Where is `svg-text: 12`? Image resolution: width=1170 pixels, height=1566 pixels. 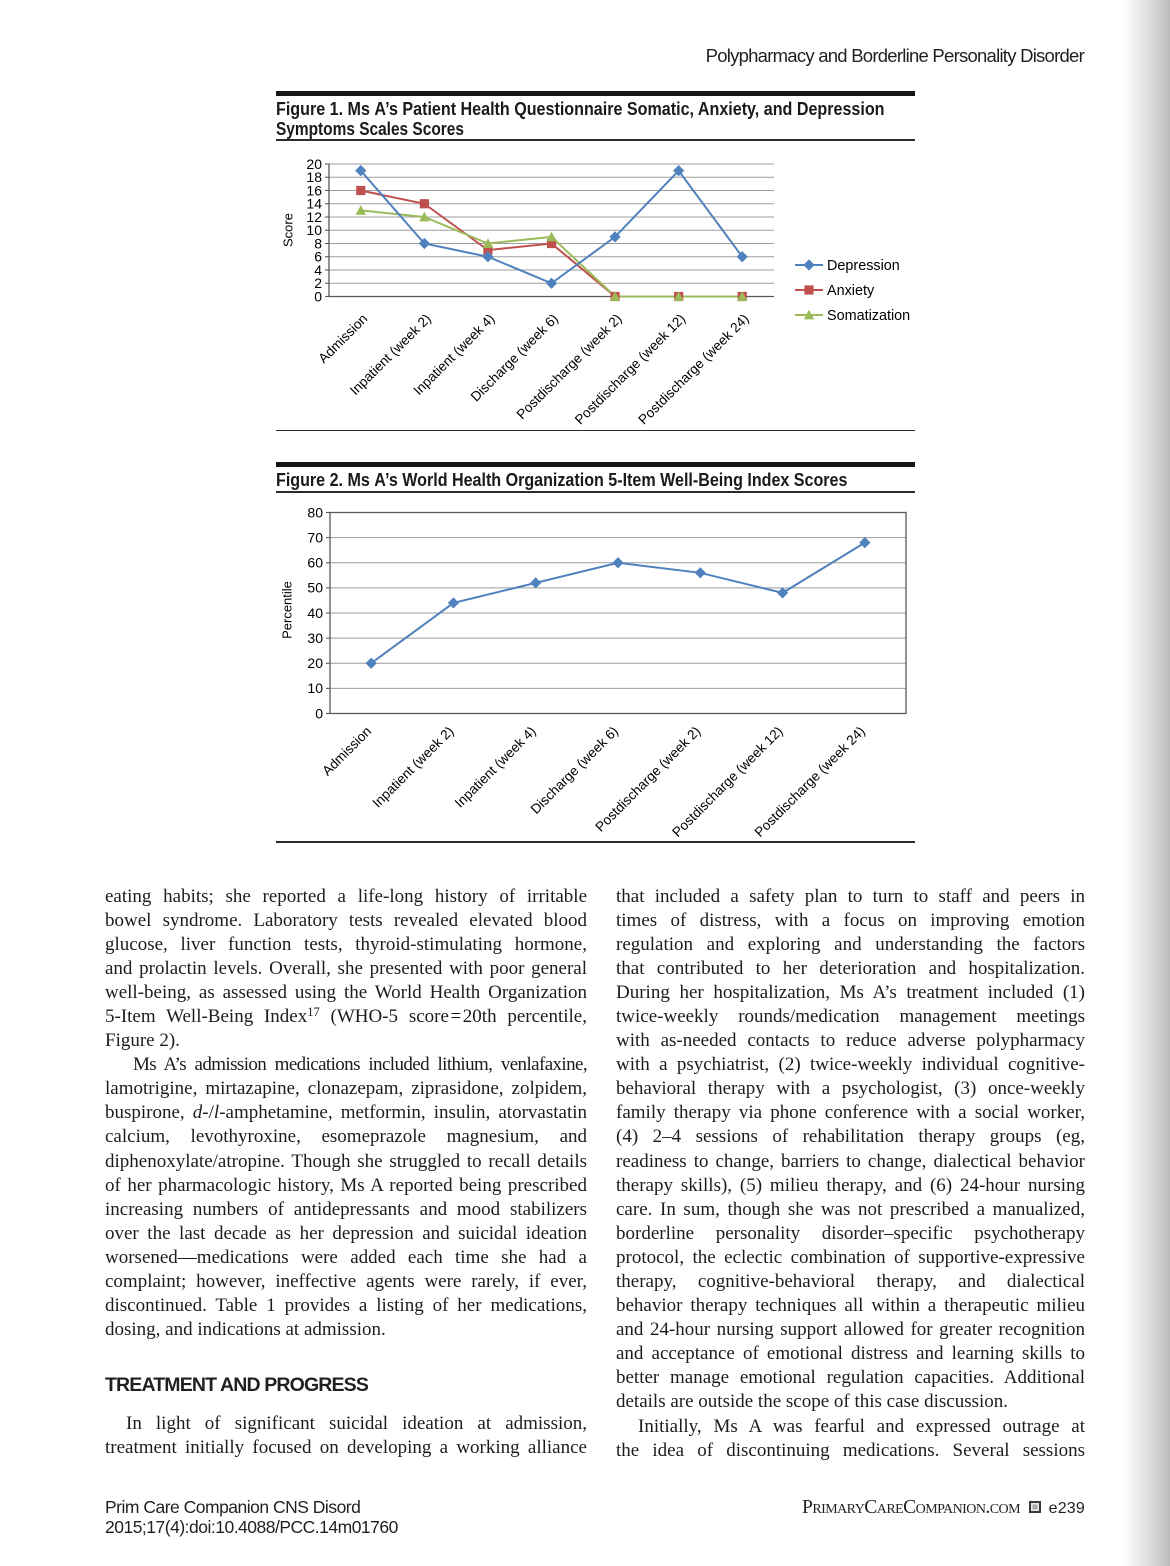
svg-text: 12 is located at coordinates (314, 217).